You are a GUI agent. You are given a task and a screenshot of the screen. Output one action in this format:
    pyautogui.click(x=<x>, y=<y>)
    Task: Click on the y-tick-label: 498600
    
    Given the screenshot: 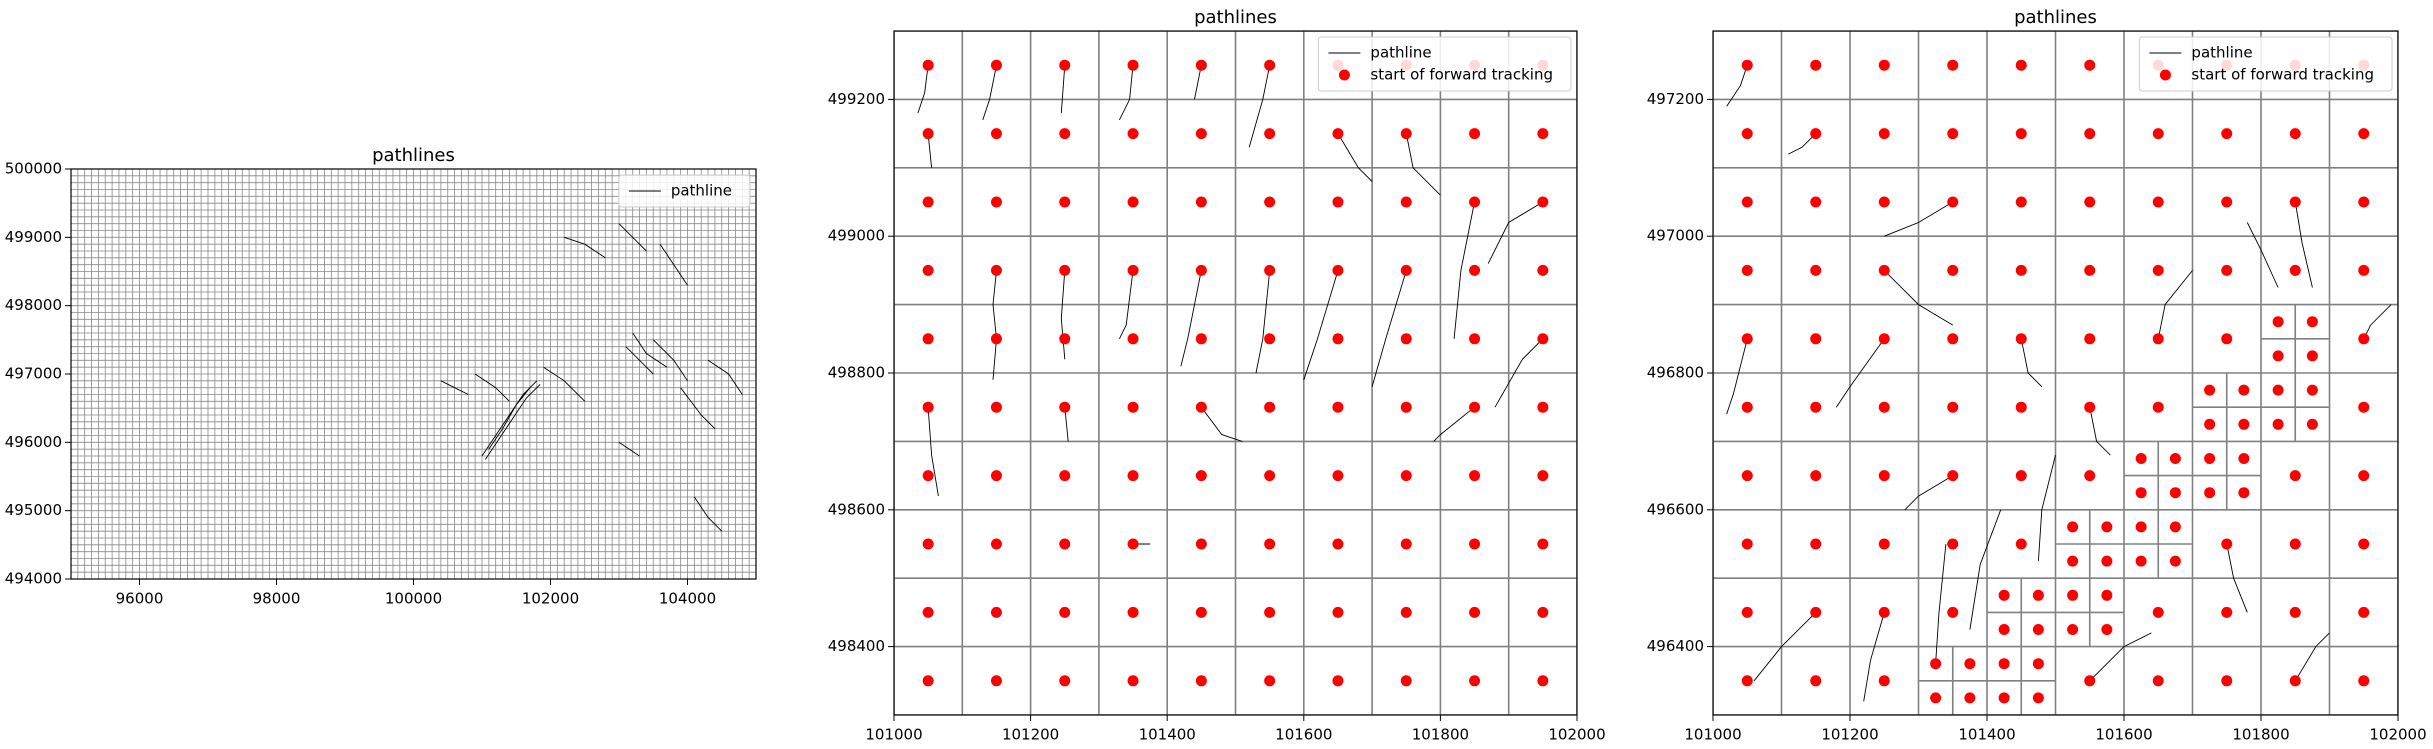 What is the action you would take?
    pyautogui.click(x=856, y=509)
    